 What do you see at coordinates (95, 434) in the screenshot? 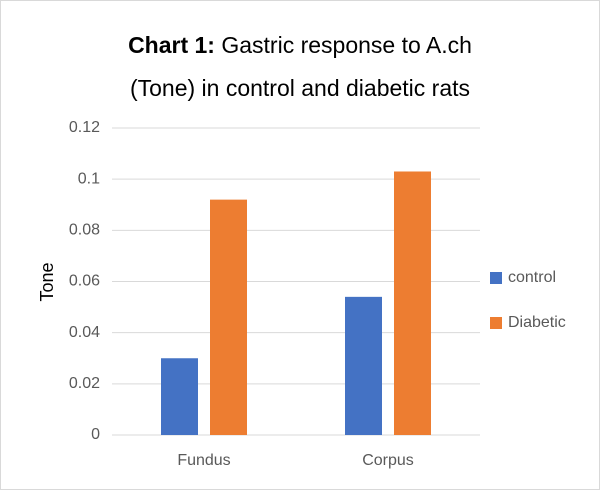
I see `y-tick-label: 0` at bounding box center [95, 434].